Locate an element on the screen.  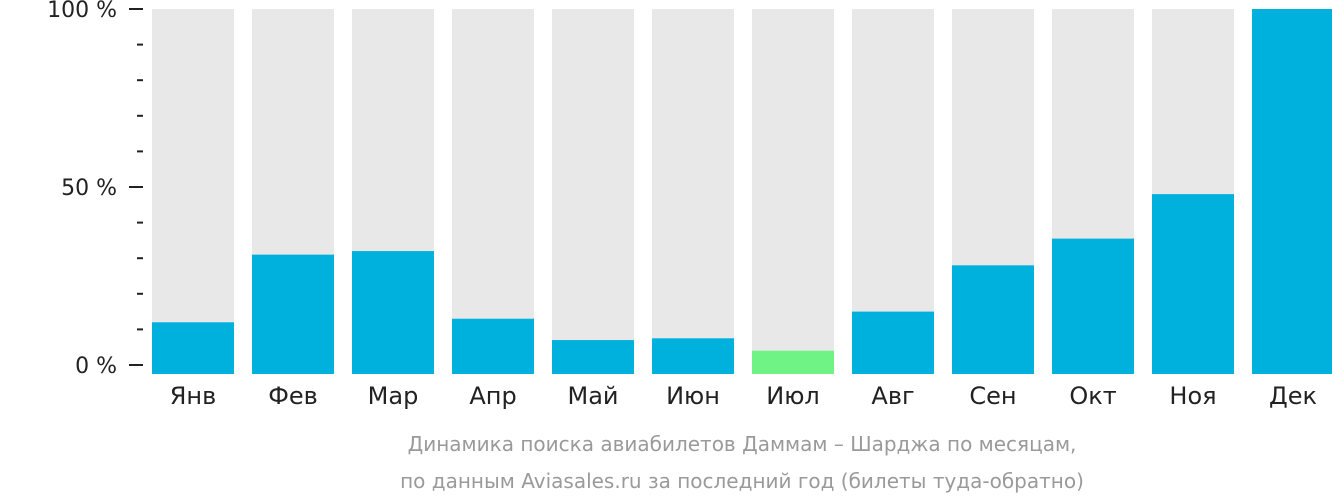
y-tick-label: 100 % is located at coordinates (82, 11).